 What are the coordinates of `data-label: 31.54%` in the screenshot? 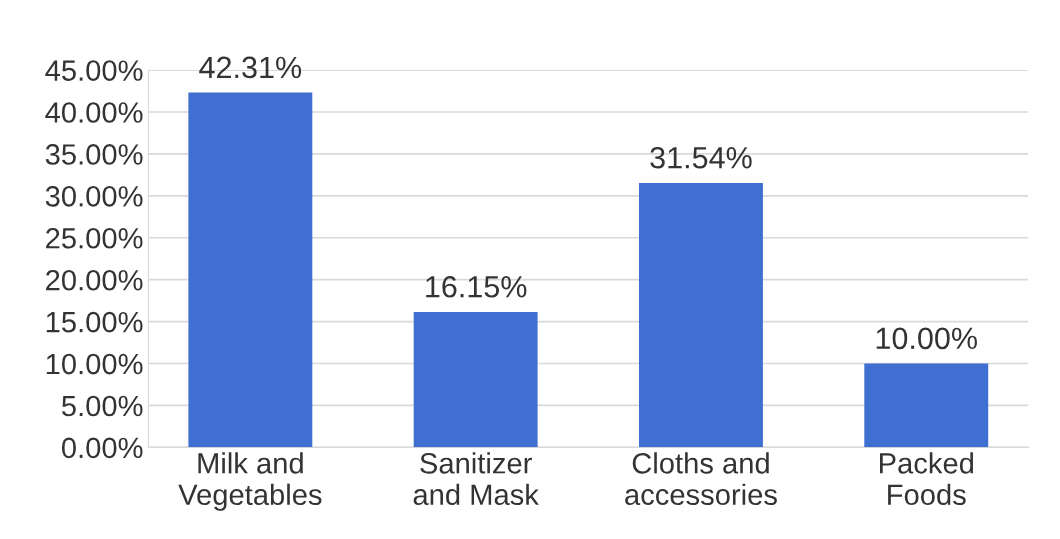 It's located at (701, 157).